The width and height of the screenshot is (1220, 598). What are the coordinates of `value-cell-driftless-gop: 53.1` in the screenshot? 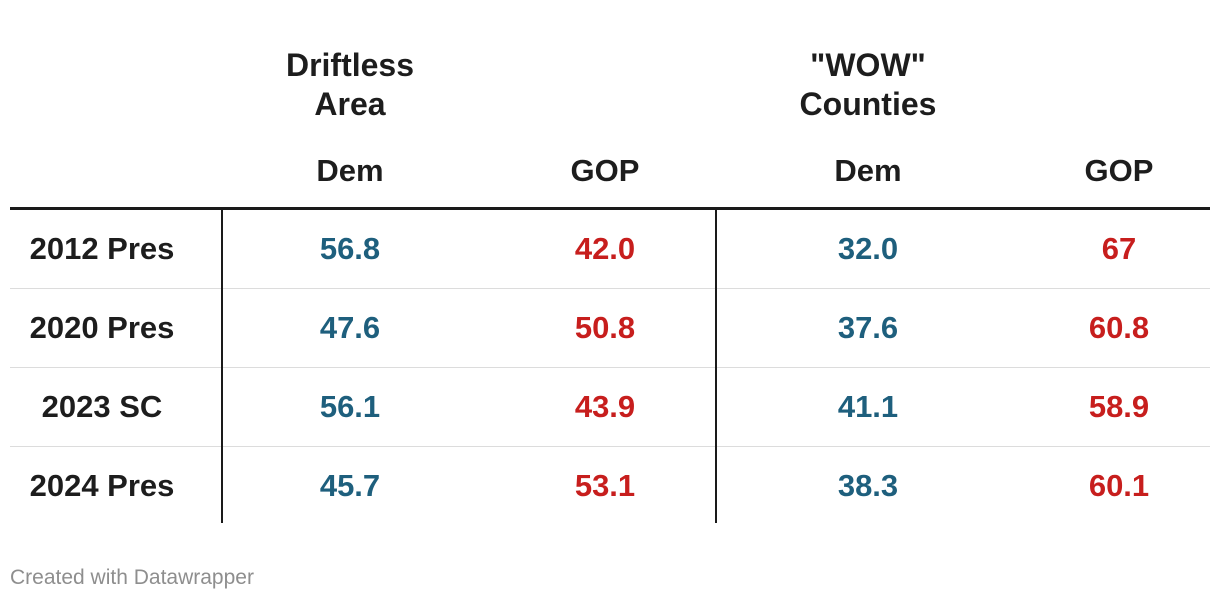 It's located at (605, 485).